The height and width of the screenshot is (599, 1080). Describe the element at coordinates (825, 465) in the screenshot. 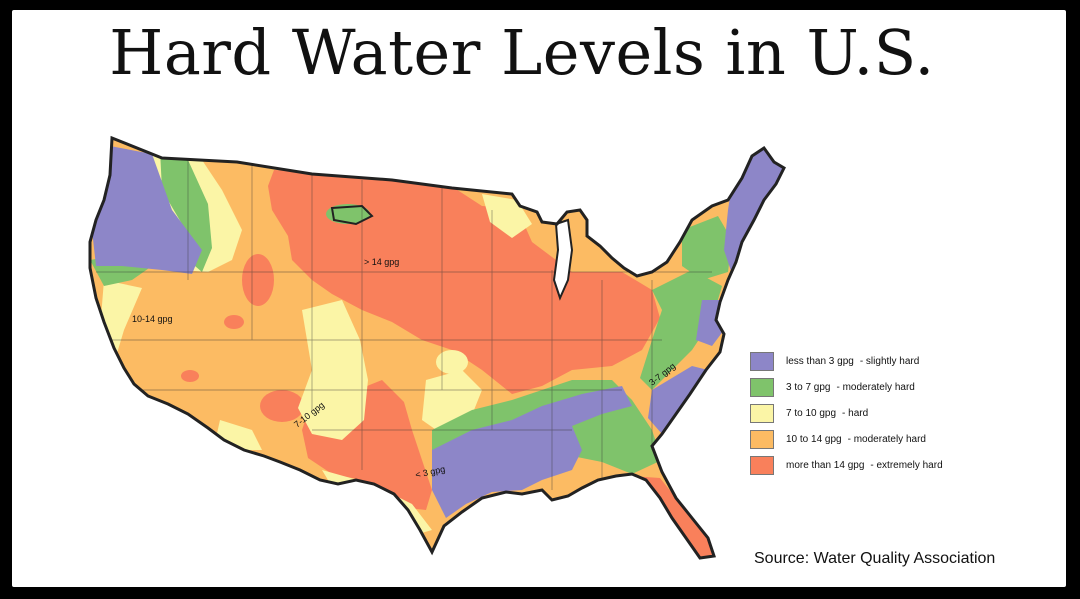

I see `legend-range: more than 14 gpg` at that location.